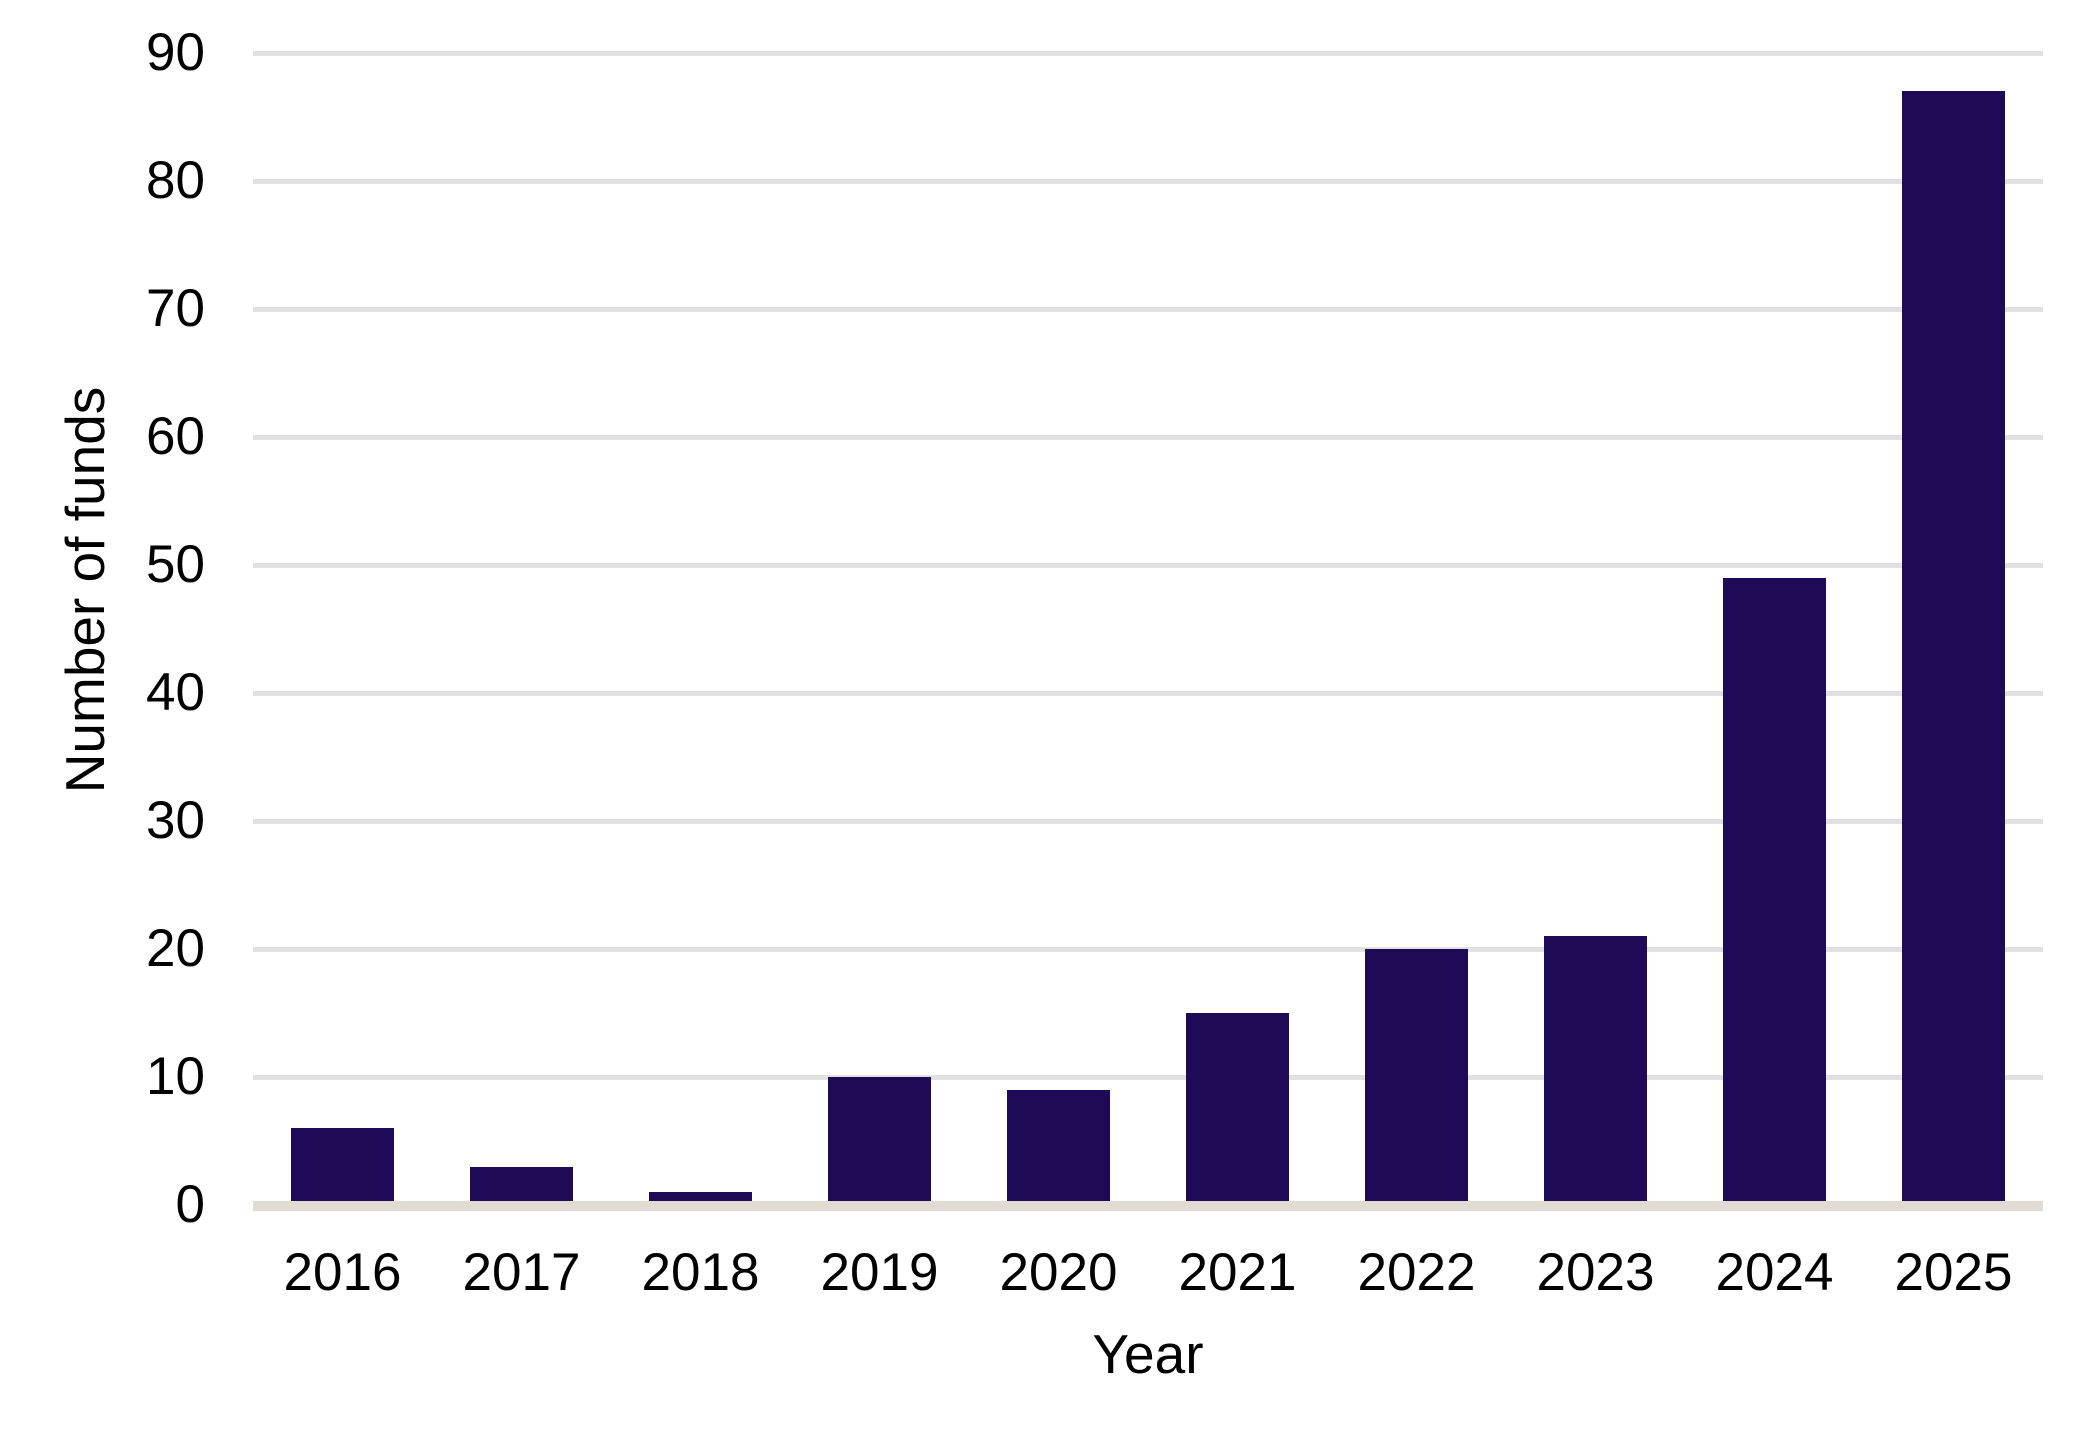  Describe the element at coordinates (175, 308) in the screenshot. I see `y-tick-label-70: 70` at that location.